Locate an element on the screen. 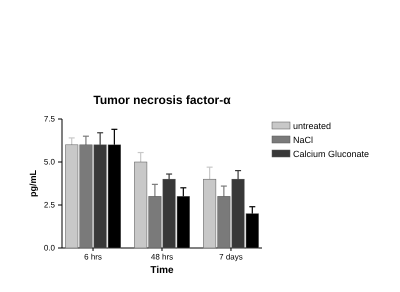 This screenshot has height=292, width=400. y-tick-label: 5.0 is located at coordinates (50, 162).